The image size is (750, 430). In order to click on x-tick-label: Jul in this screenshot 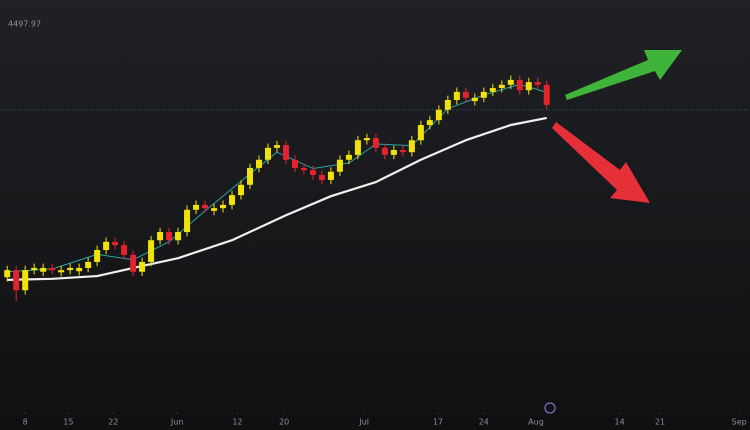, I will do `click(363, 422)`.